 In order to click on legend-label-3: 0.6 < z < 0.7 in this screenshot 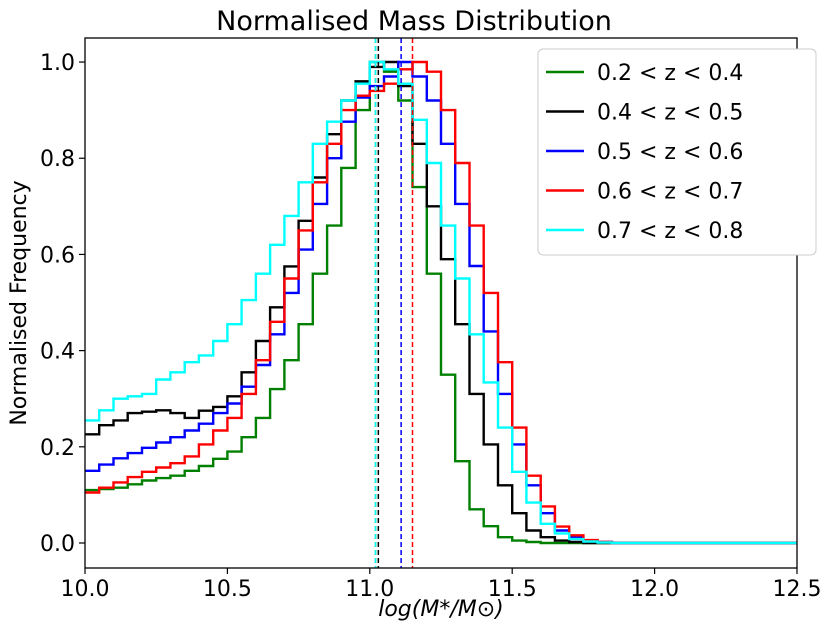, I will do `click(670, 192)`.